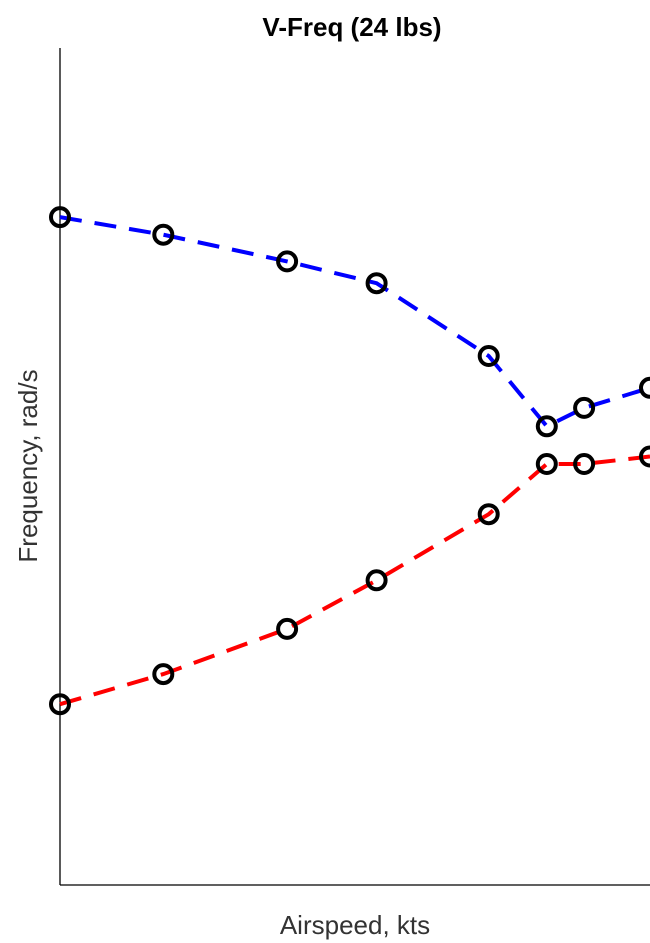 The width and height of the screenshot is (650, 943). What do you see at coordinates (351, 27) in the screenshot?
I see `chart-title: V-Freq (24 lbs)` at bounding box center [351, 27].